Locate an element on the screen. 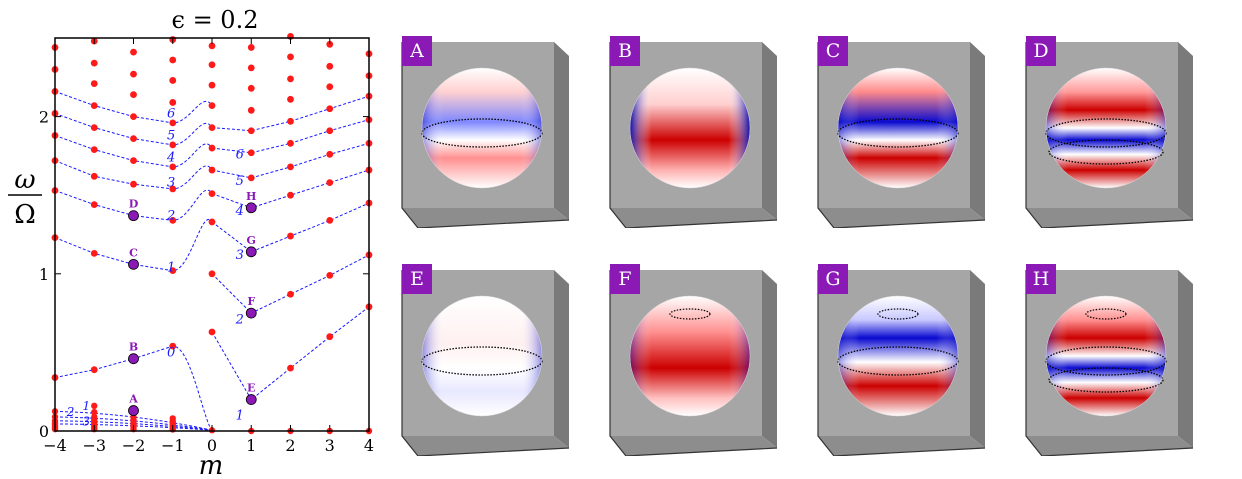  marked-point-C is located at coordinates (133, 264).